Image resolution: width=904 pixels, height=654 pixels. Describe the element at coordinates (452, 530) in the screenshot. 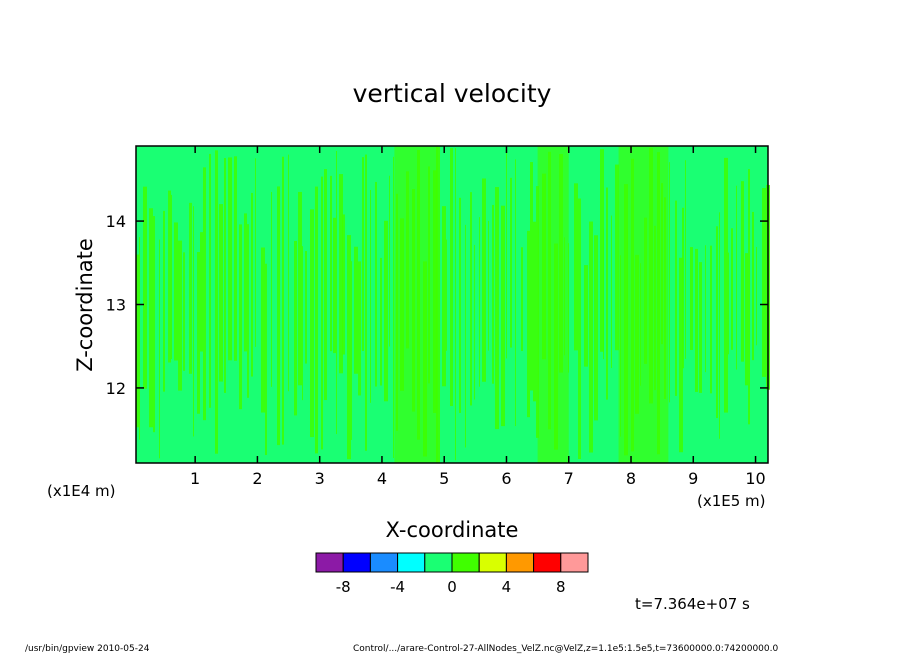

I see `x-axis-label: X-coordinate` at that location.